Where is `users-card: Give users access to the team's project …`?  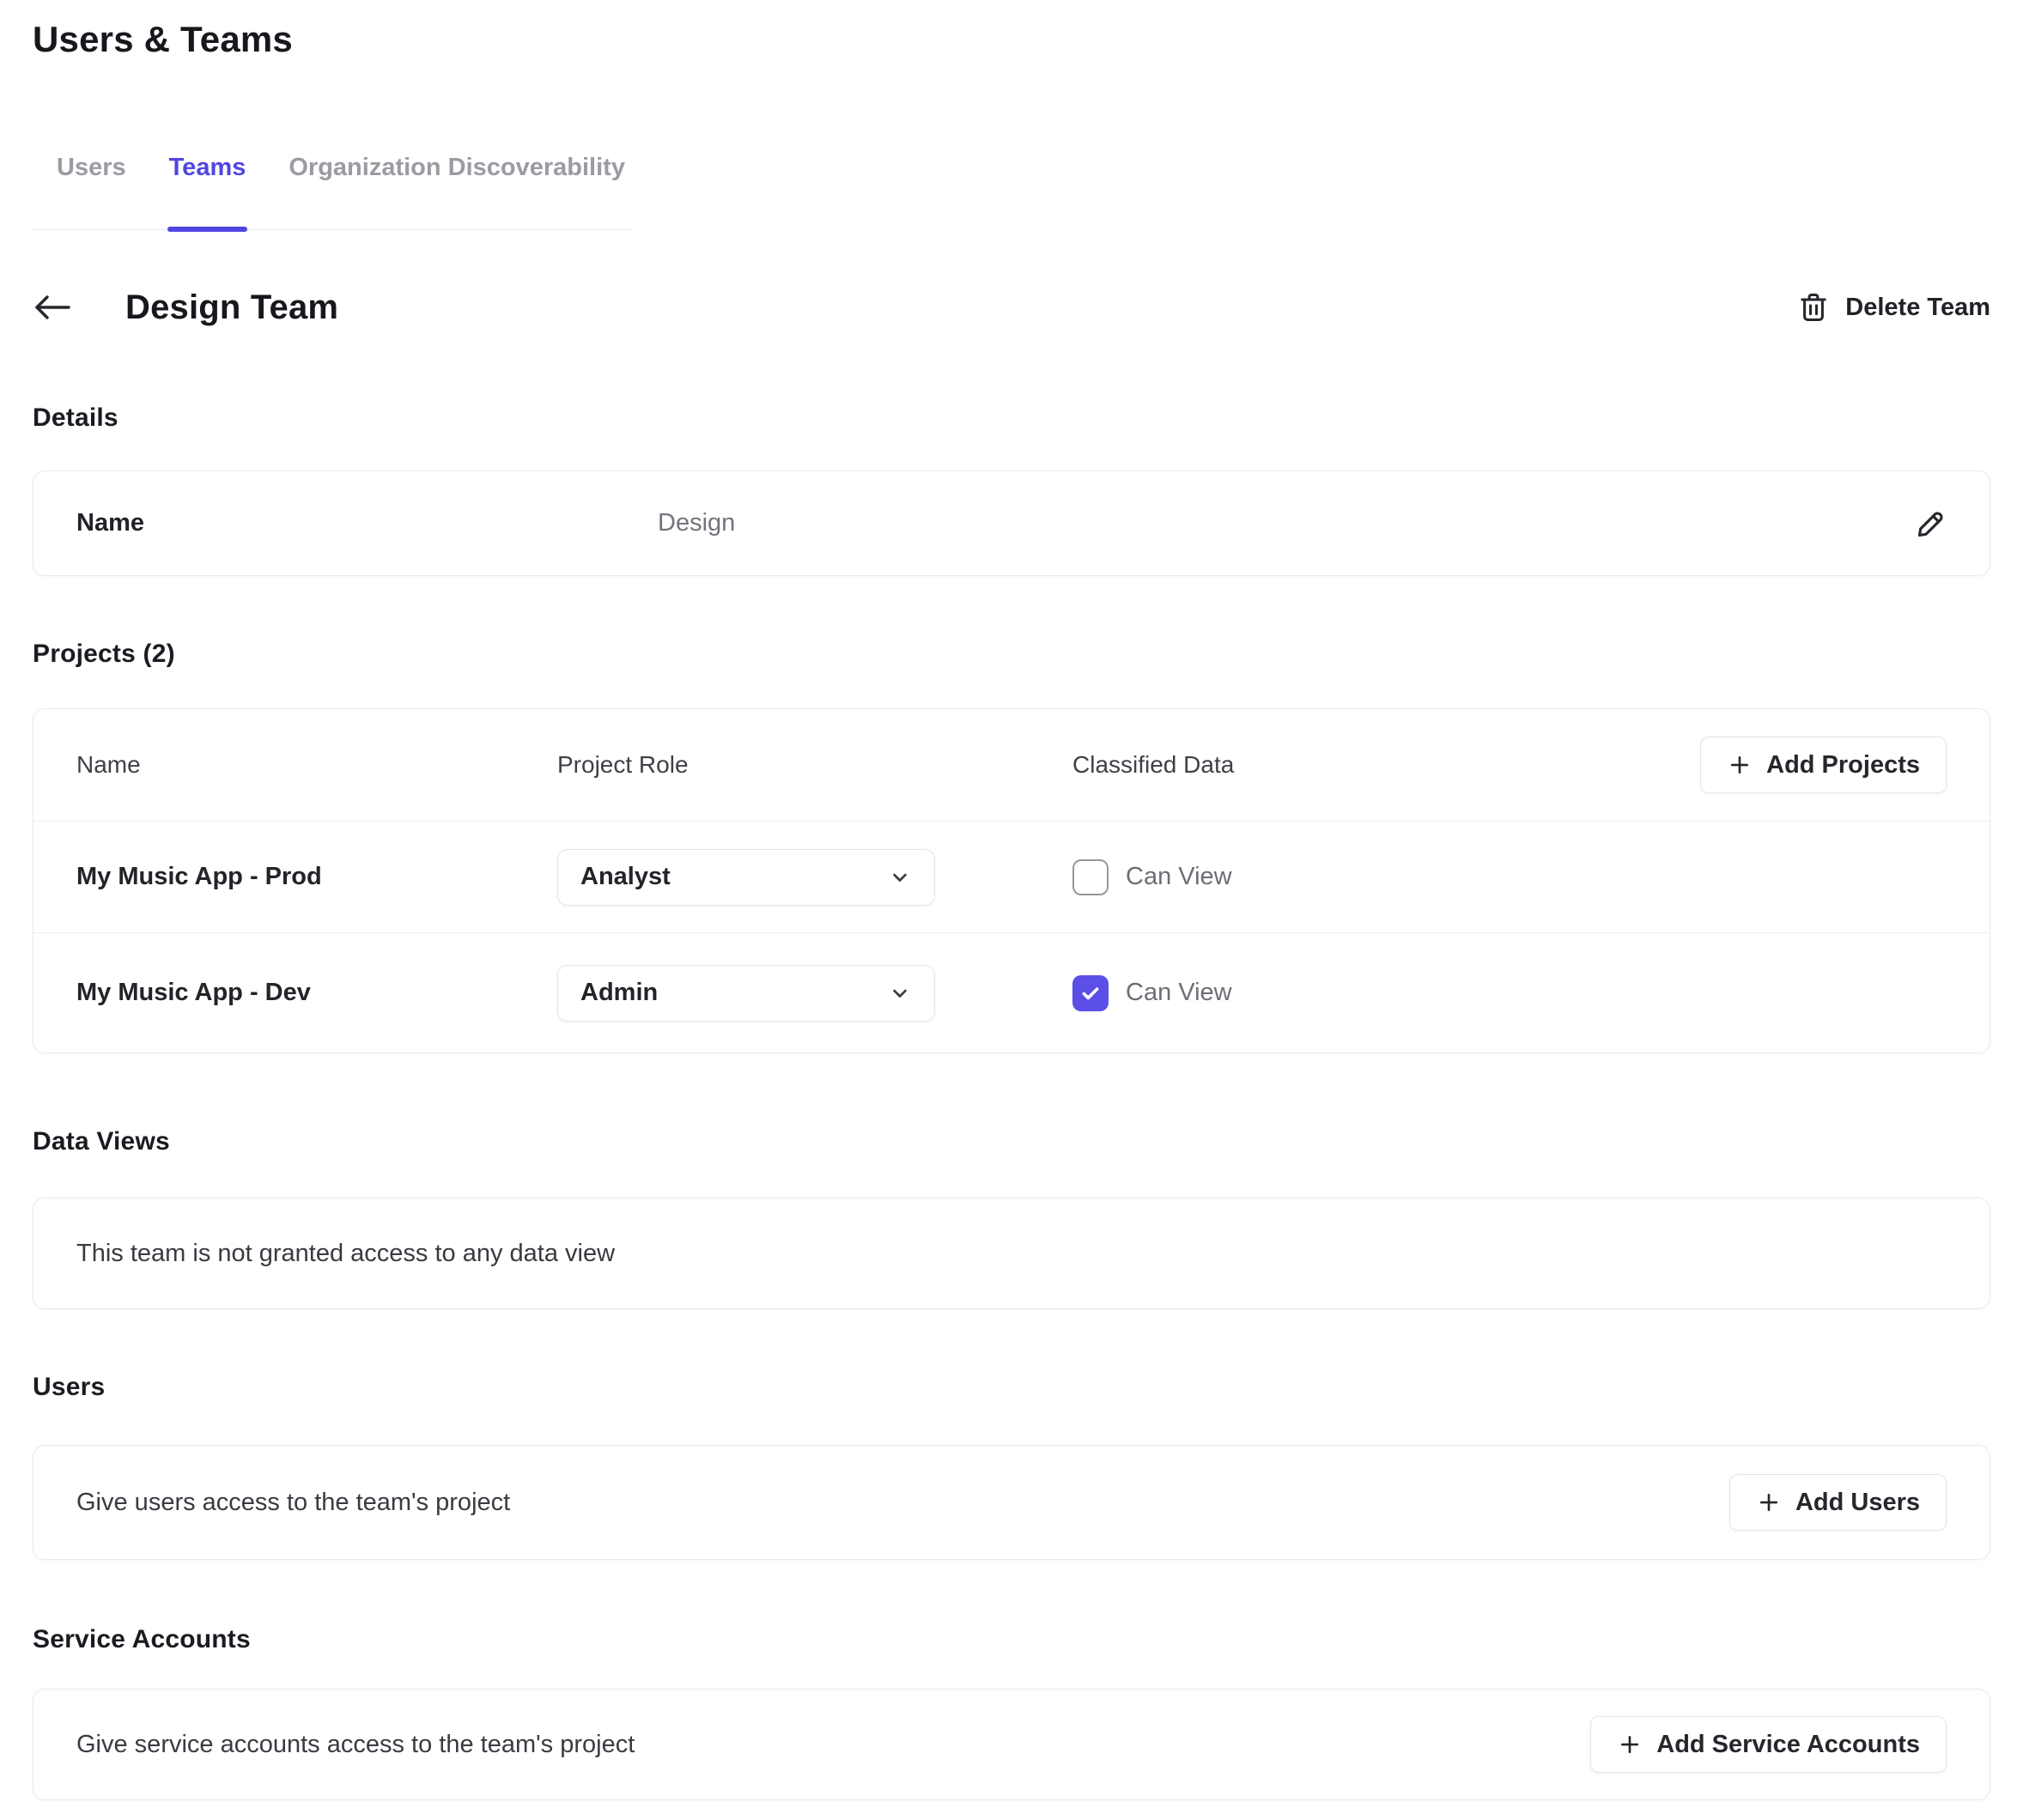
users-card: Give users access to the team's project … is located at coordinates (1011, 1503).